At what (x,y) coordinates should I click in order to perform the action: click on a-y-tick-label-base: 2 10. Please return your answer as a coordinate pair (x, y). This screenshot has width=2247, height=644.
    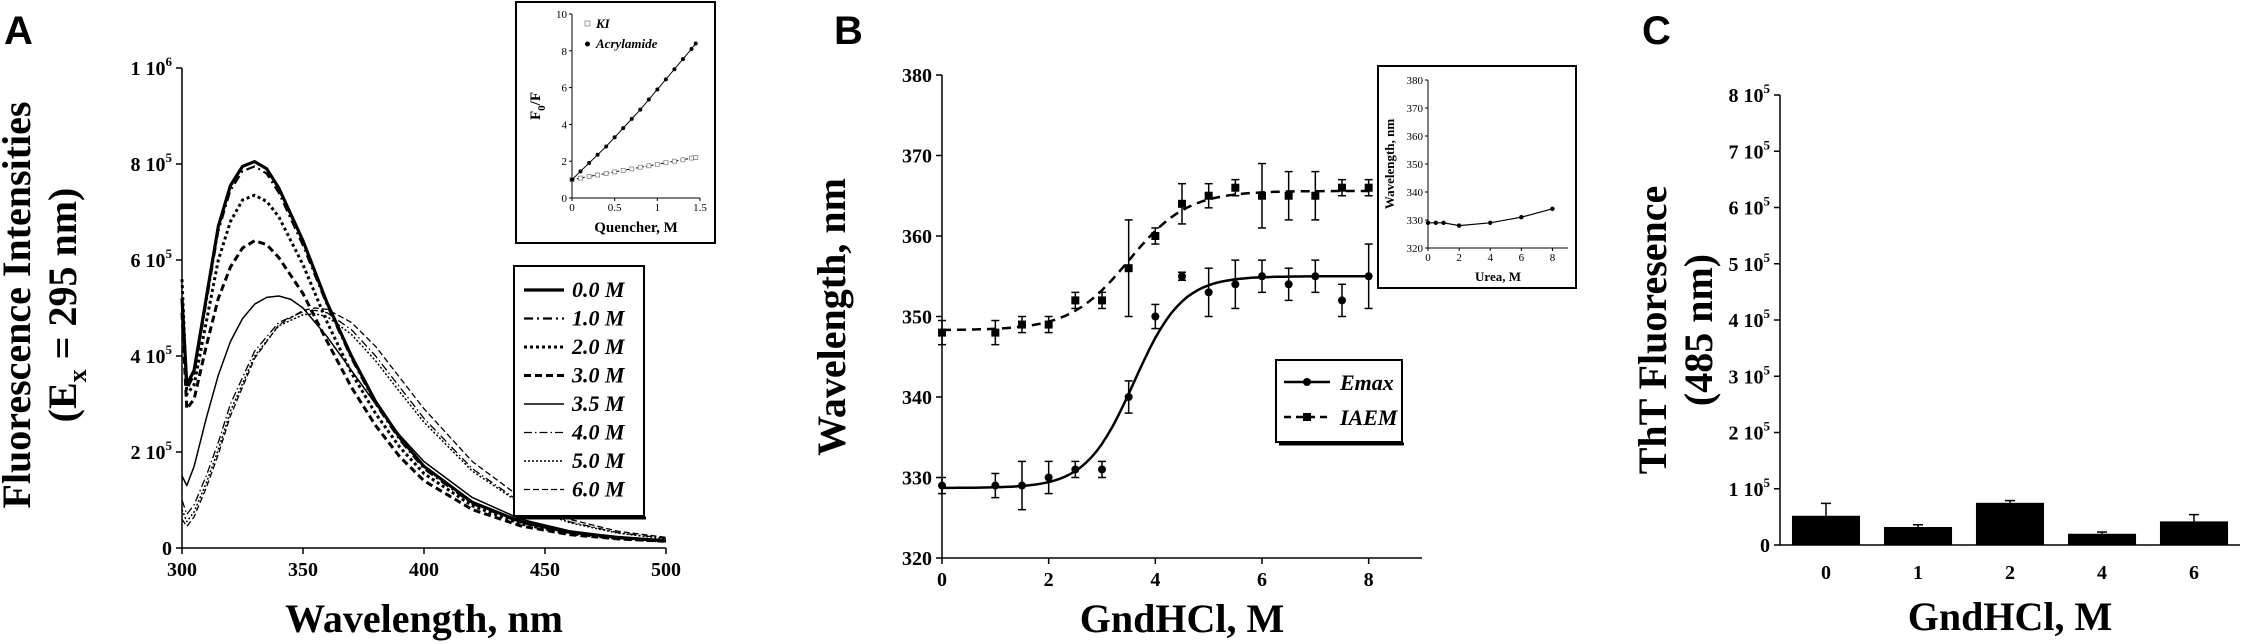
    Looking at the image, I should click on (148, 453).